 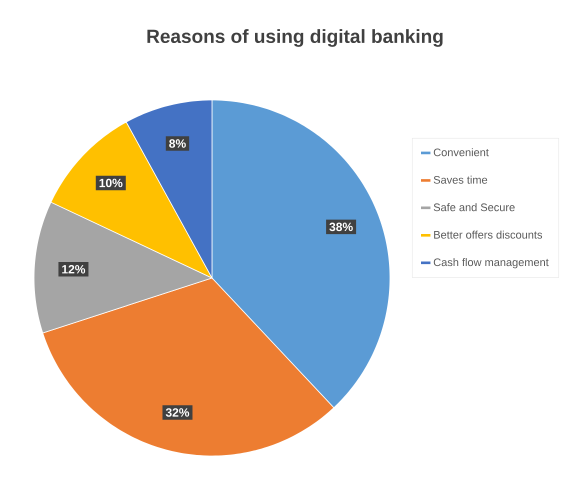 What do you see at coordinates (74, 269) in the screenshot?
I see `data-label: 12%` at bounding box center [74, 269].